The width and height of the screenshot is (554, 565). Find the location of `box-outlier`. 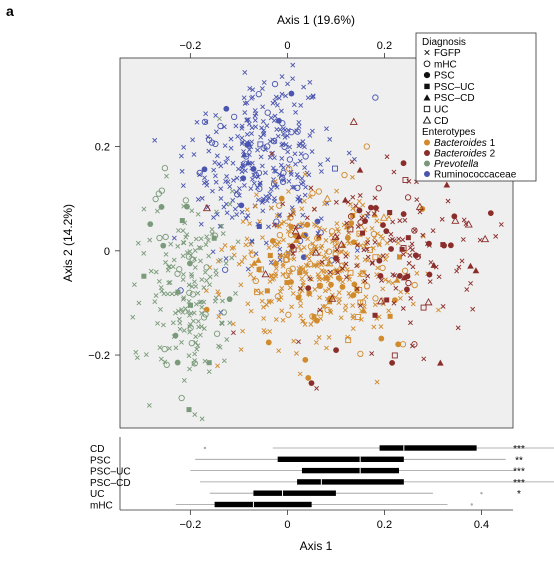

box-outlier is located at coordinates (471, 504).